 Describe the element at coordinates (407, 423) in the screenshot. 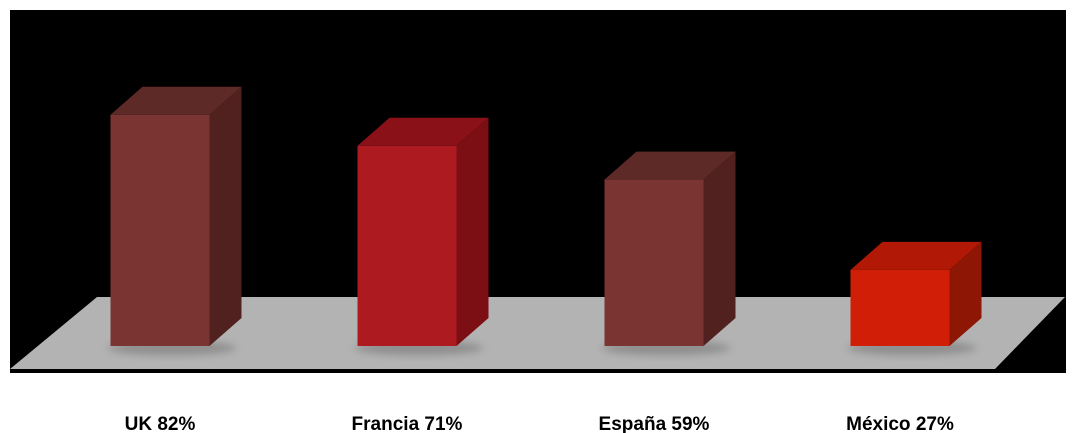

I see `category-label-francia: Francia 71%` at that location.